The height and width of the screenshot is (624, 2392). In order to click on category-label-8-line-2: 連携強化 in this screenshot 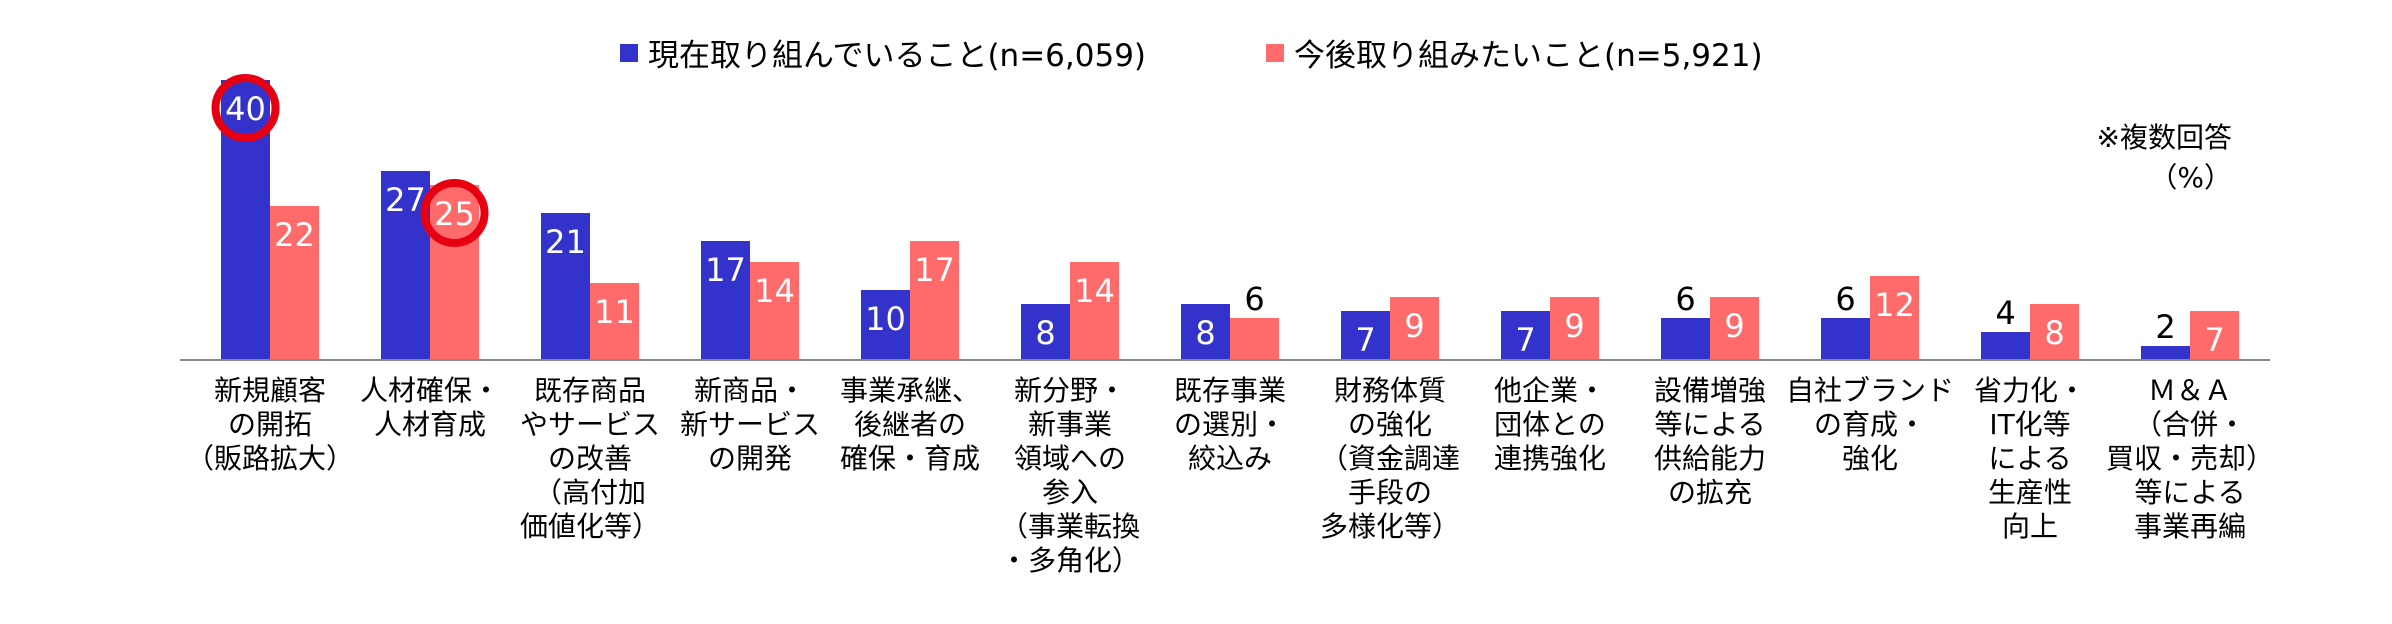, I will do `click(1550, 458)`.